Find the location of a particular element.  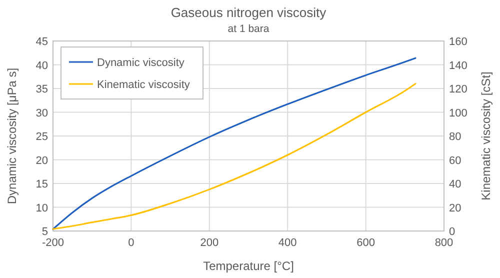

y-tick-label: 25 is located at coordinates (42, 137).